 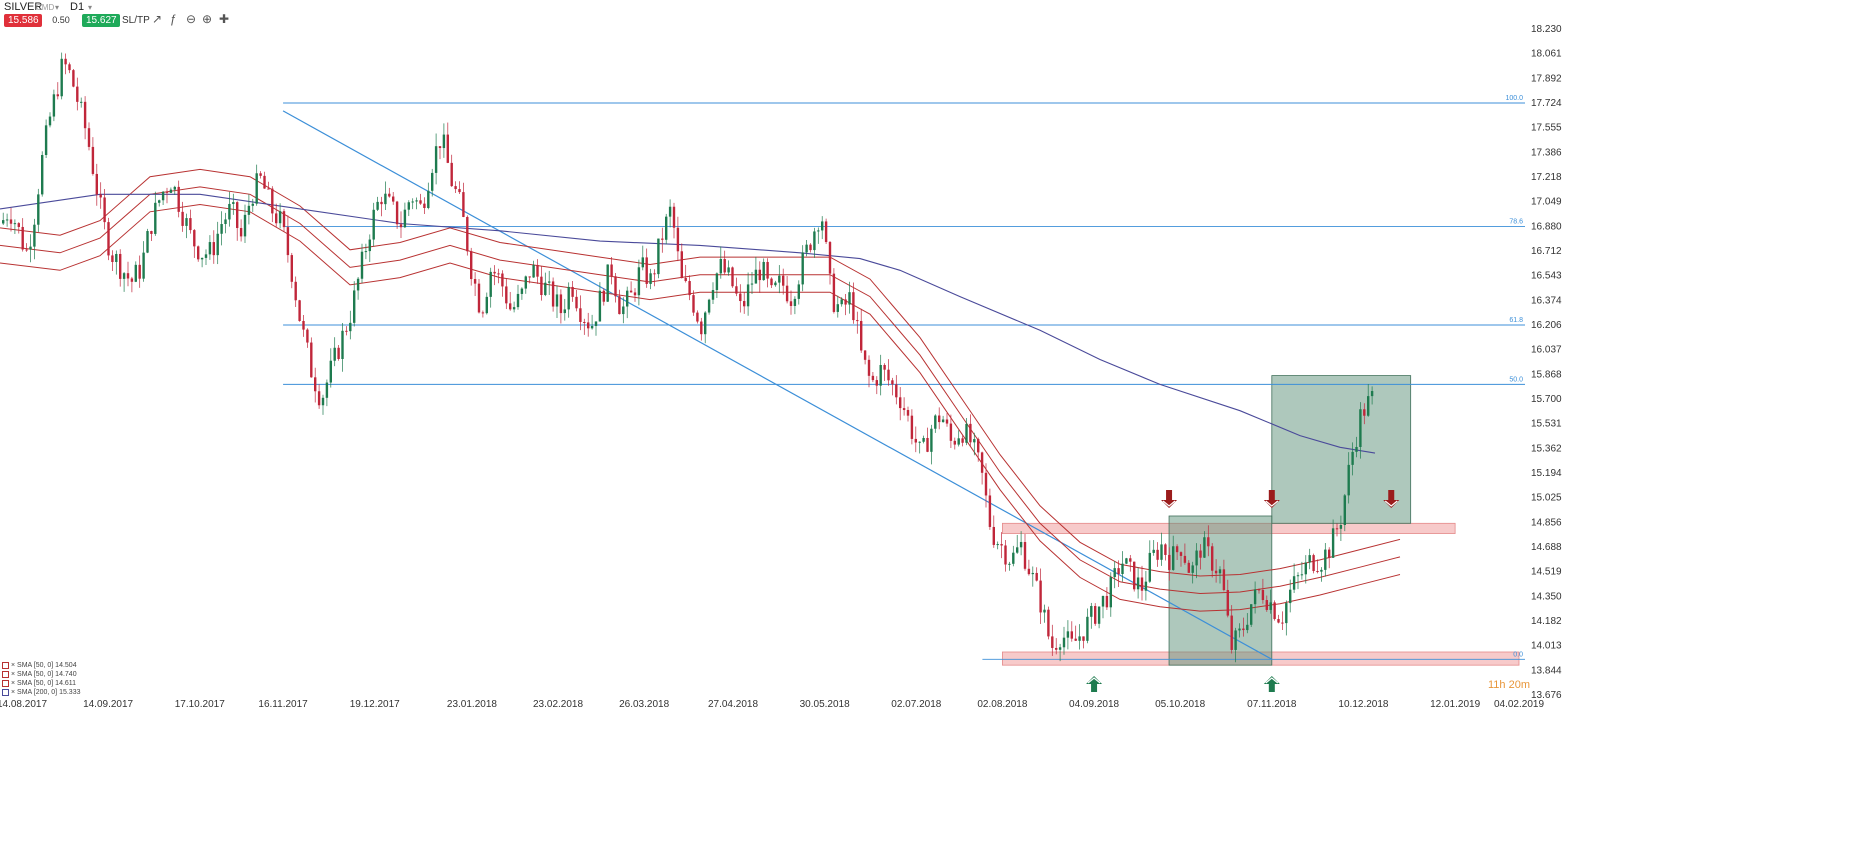 I want to click on y-tick-label-13: 16.037, so click(x=1546, y=350).